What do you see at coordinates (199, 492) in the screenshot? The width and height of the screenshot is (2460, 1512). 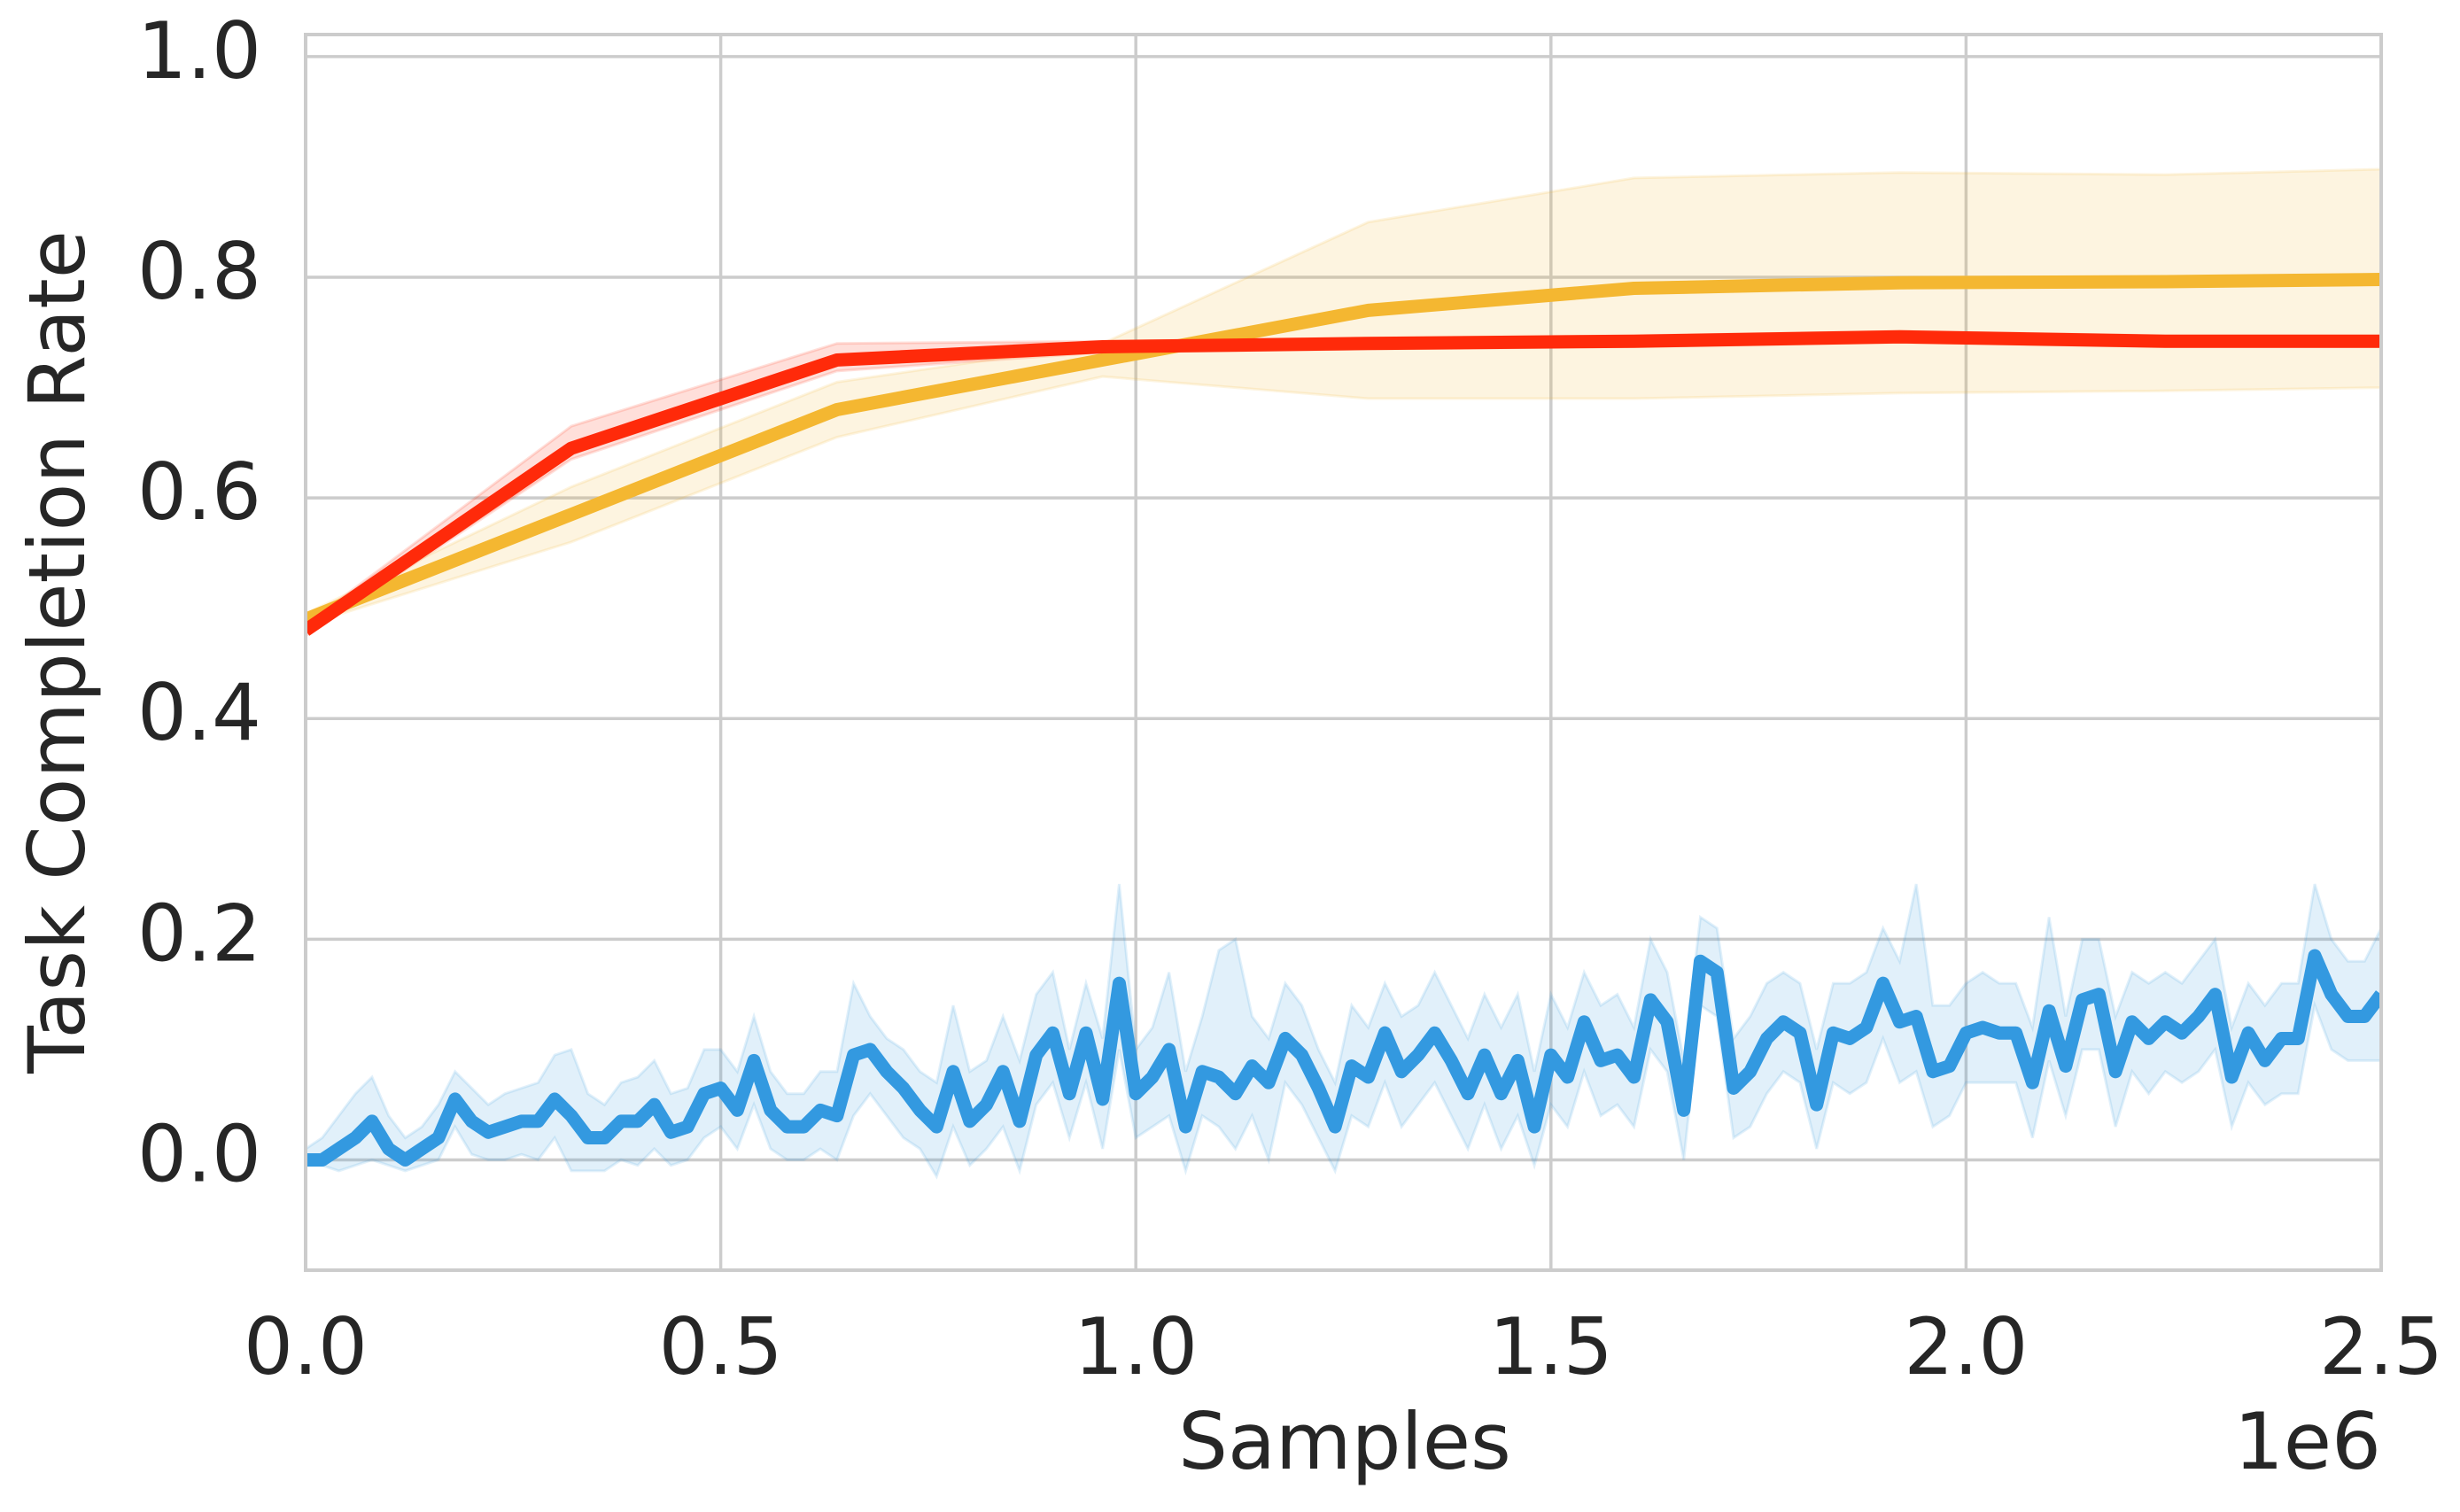 I see `y-tick-label: 0.6` at bounding box center [199, 492].